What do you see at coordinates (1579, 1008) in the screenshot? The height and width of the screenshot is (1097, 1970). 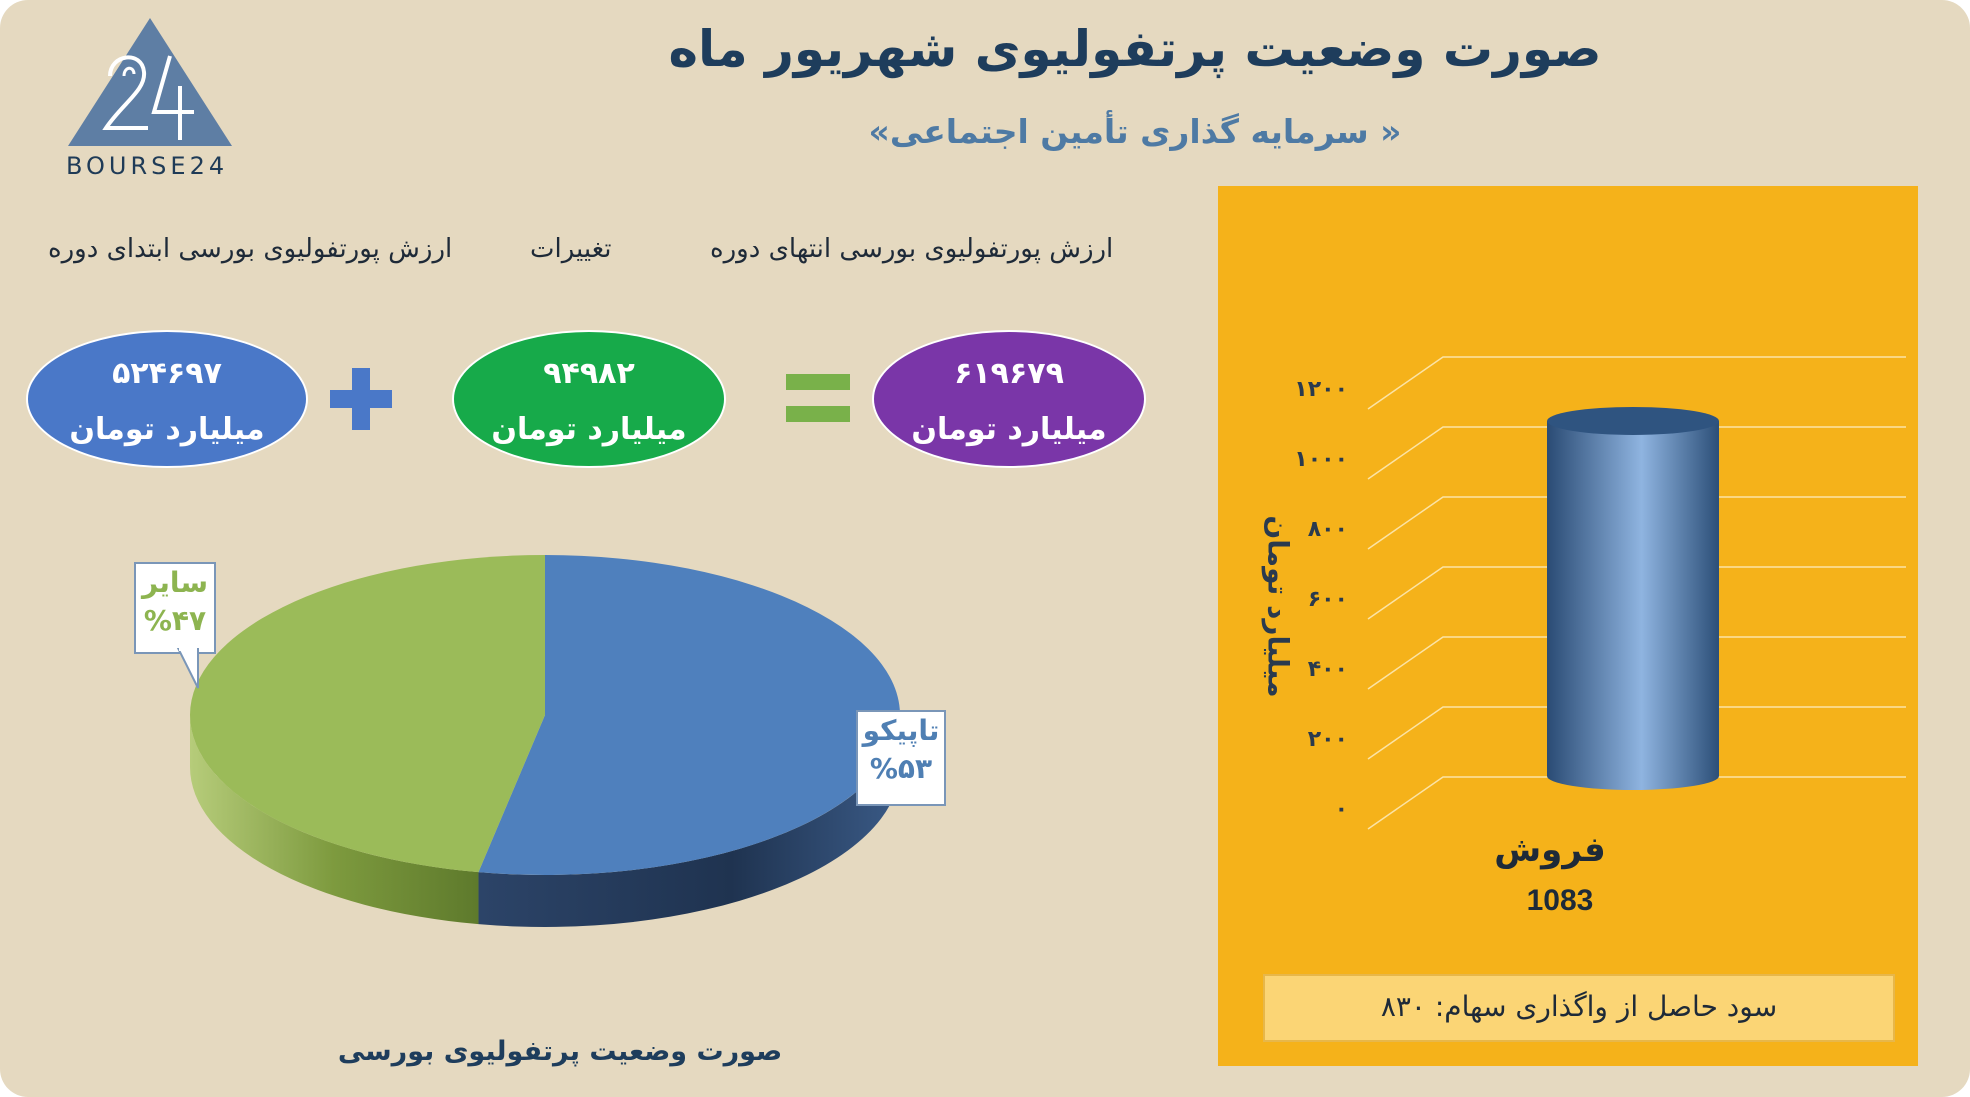 I see `profit-note: سود حاصل از واگذاری سهام: ۸۳۰` at bounding box center [1579, 1008].